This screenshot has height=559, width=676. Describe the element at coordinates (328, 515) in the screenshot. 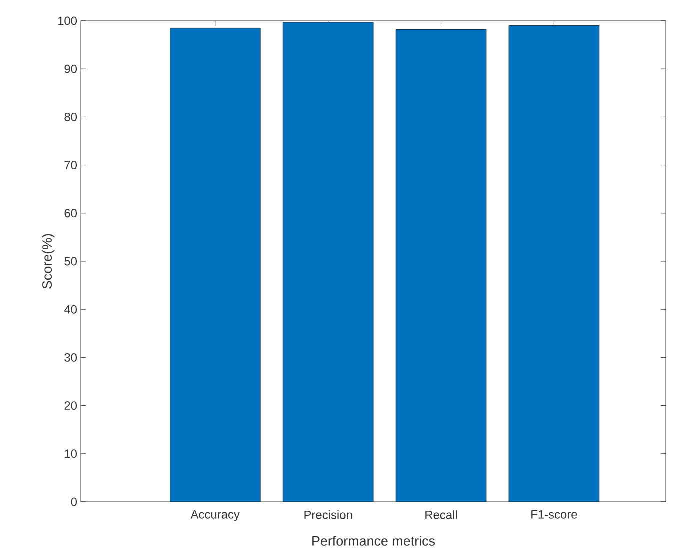

I see `x-tick-label: Precision` at that location.